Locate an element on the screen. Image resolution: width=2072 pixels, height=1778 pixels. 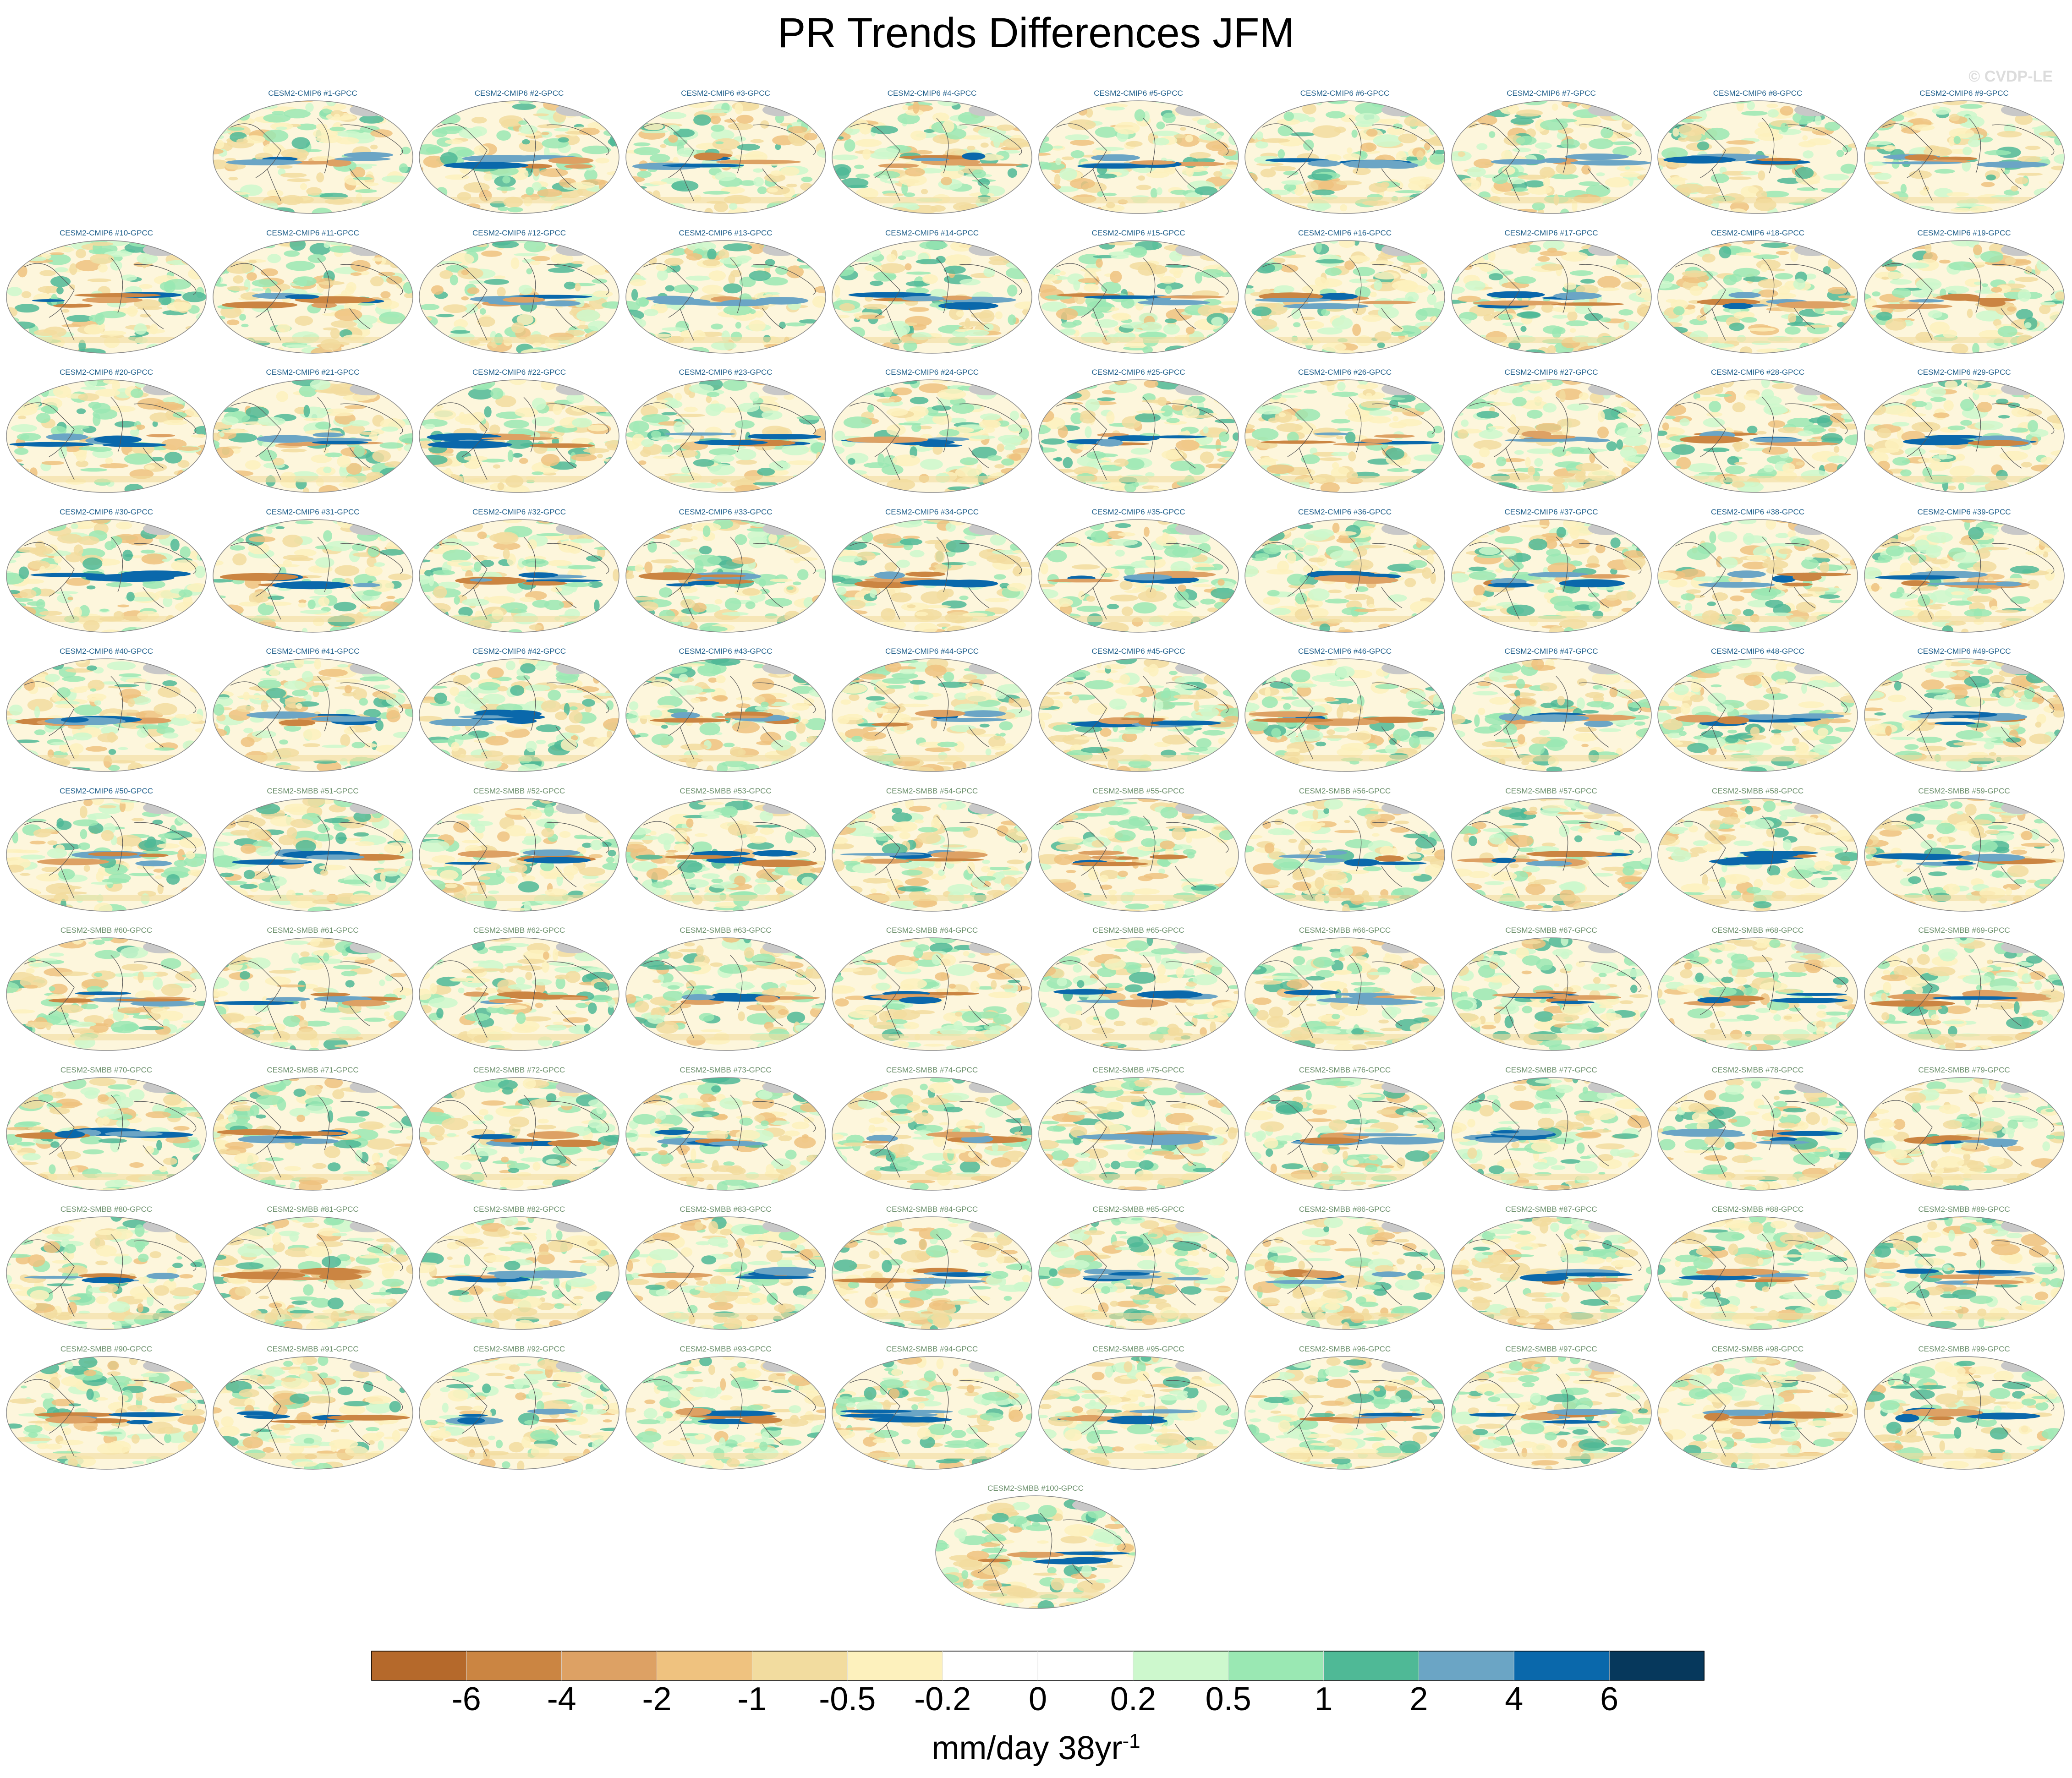
map-panel: CESM2-SMBB #91-GPCC is located at coordinates (313, 1411).